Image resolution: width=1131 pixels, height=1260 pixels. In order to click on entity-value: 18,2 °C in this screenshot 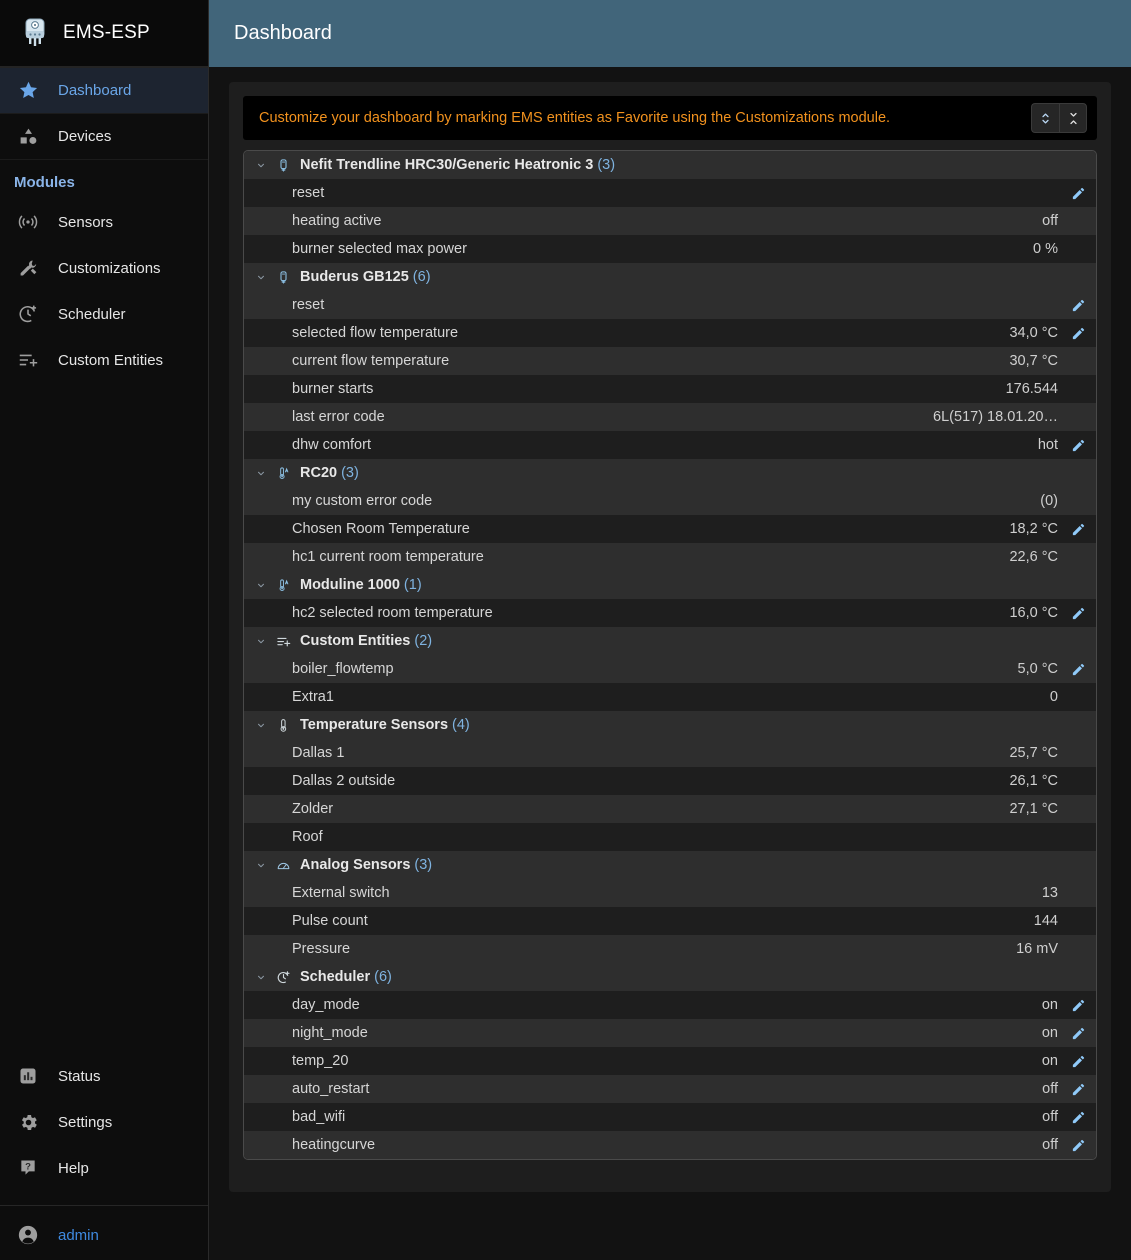, I will do `click(1033, 529)`.